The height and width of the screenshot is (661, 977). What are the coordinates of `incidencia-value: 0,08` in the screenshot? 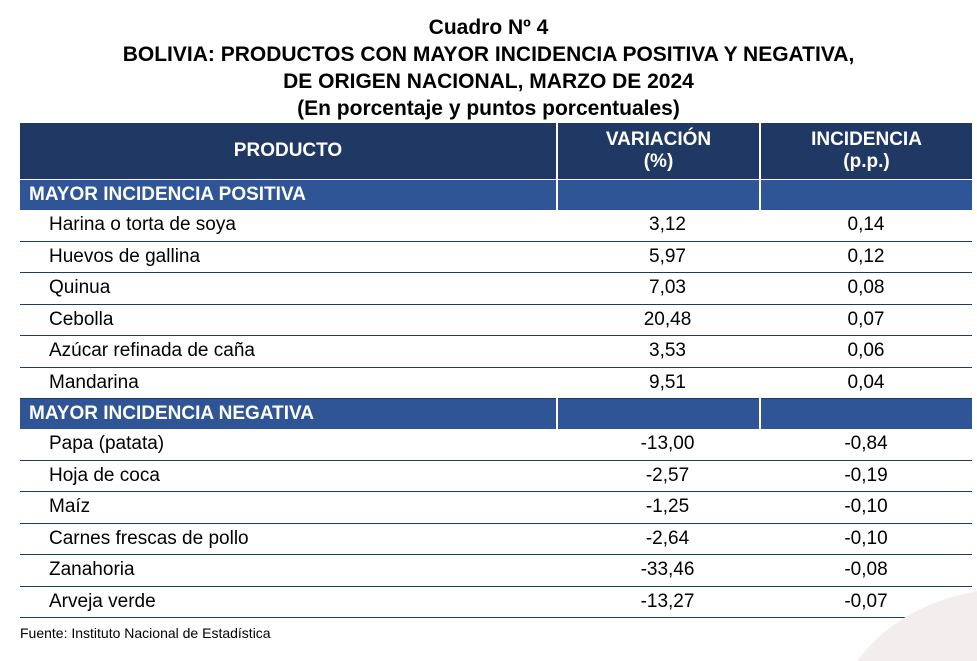 It's located at (866, 288).